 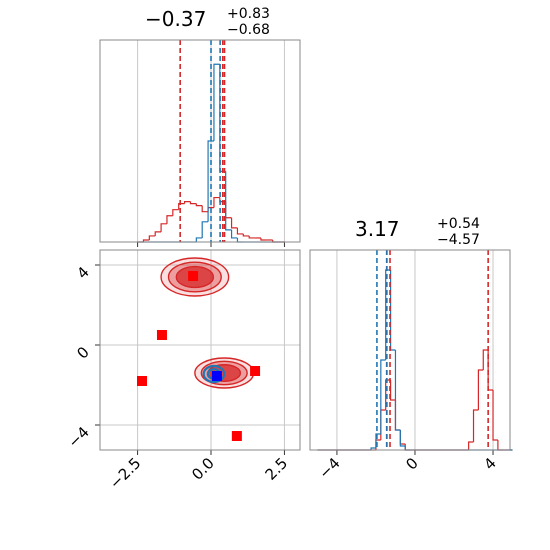 I want to click on x-tick-label: 4, so click(x=489, y=463).